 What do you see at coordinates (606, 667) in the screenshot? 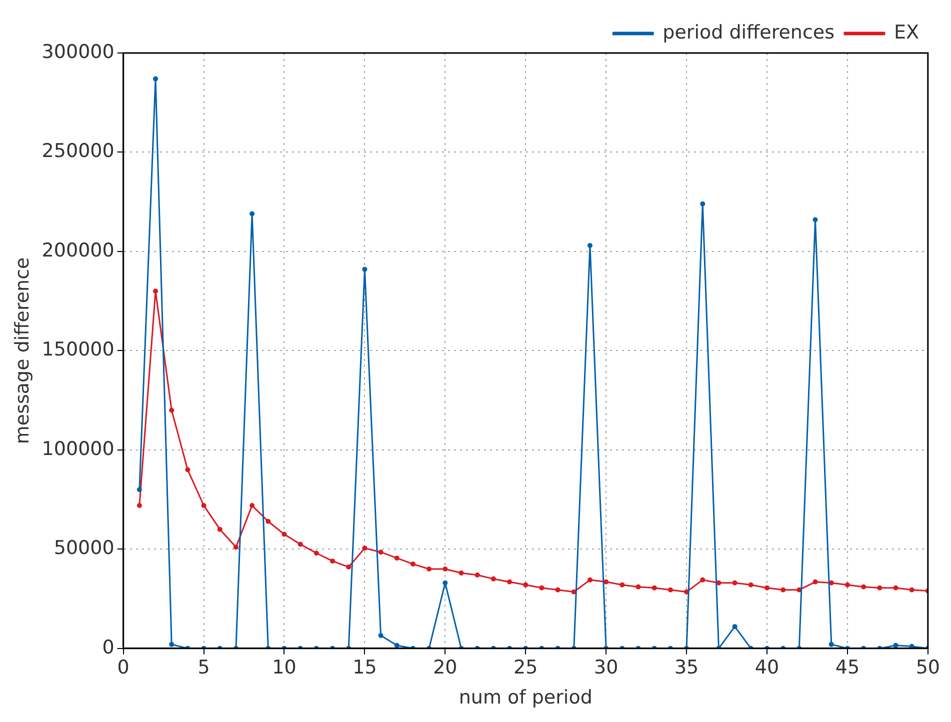
I see `x-tick-label: 30` at bounding box center [606, 667].